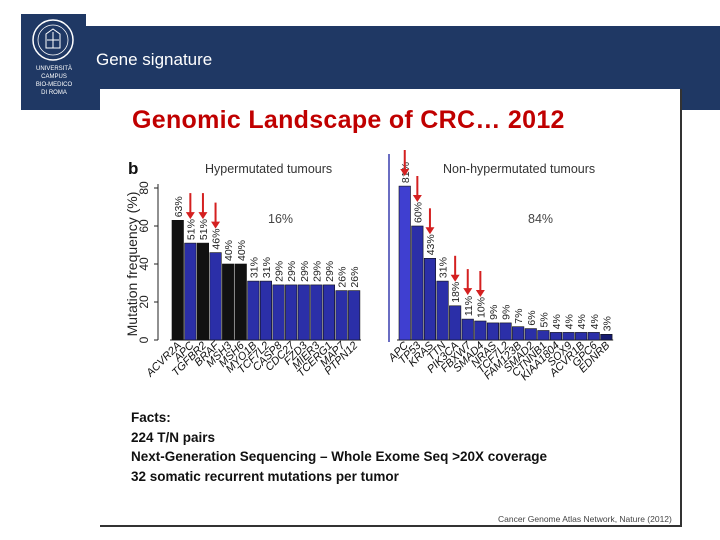 The width and height of the screenshot is (720, 540). Describe the element at coordinates (154, 59) in the screenshot. I see `slide-title: Gene signature` at that location.